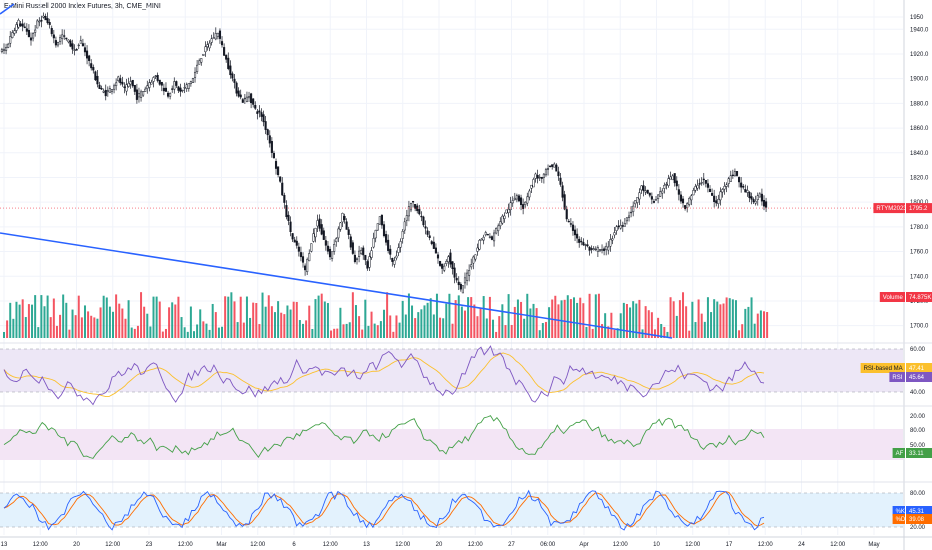 This screenshot has height=550, width=932. Describe the element at coordinates (918, 209) in the screenshot. I see `last-price-value: 1795.2` at that location.